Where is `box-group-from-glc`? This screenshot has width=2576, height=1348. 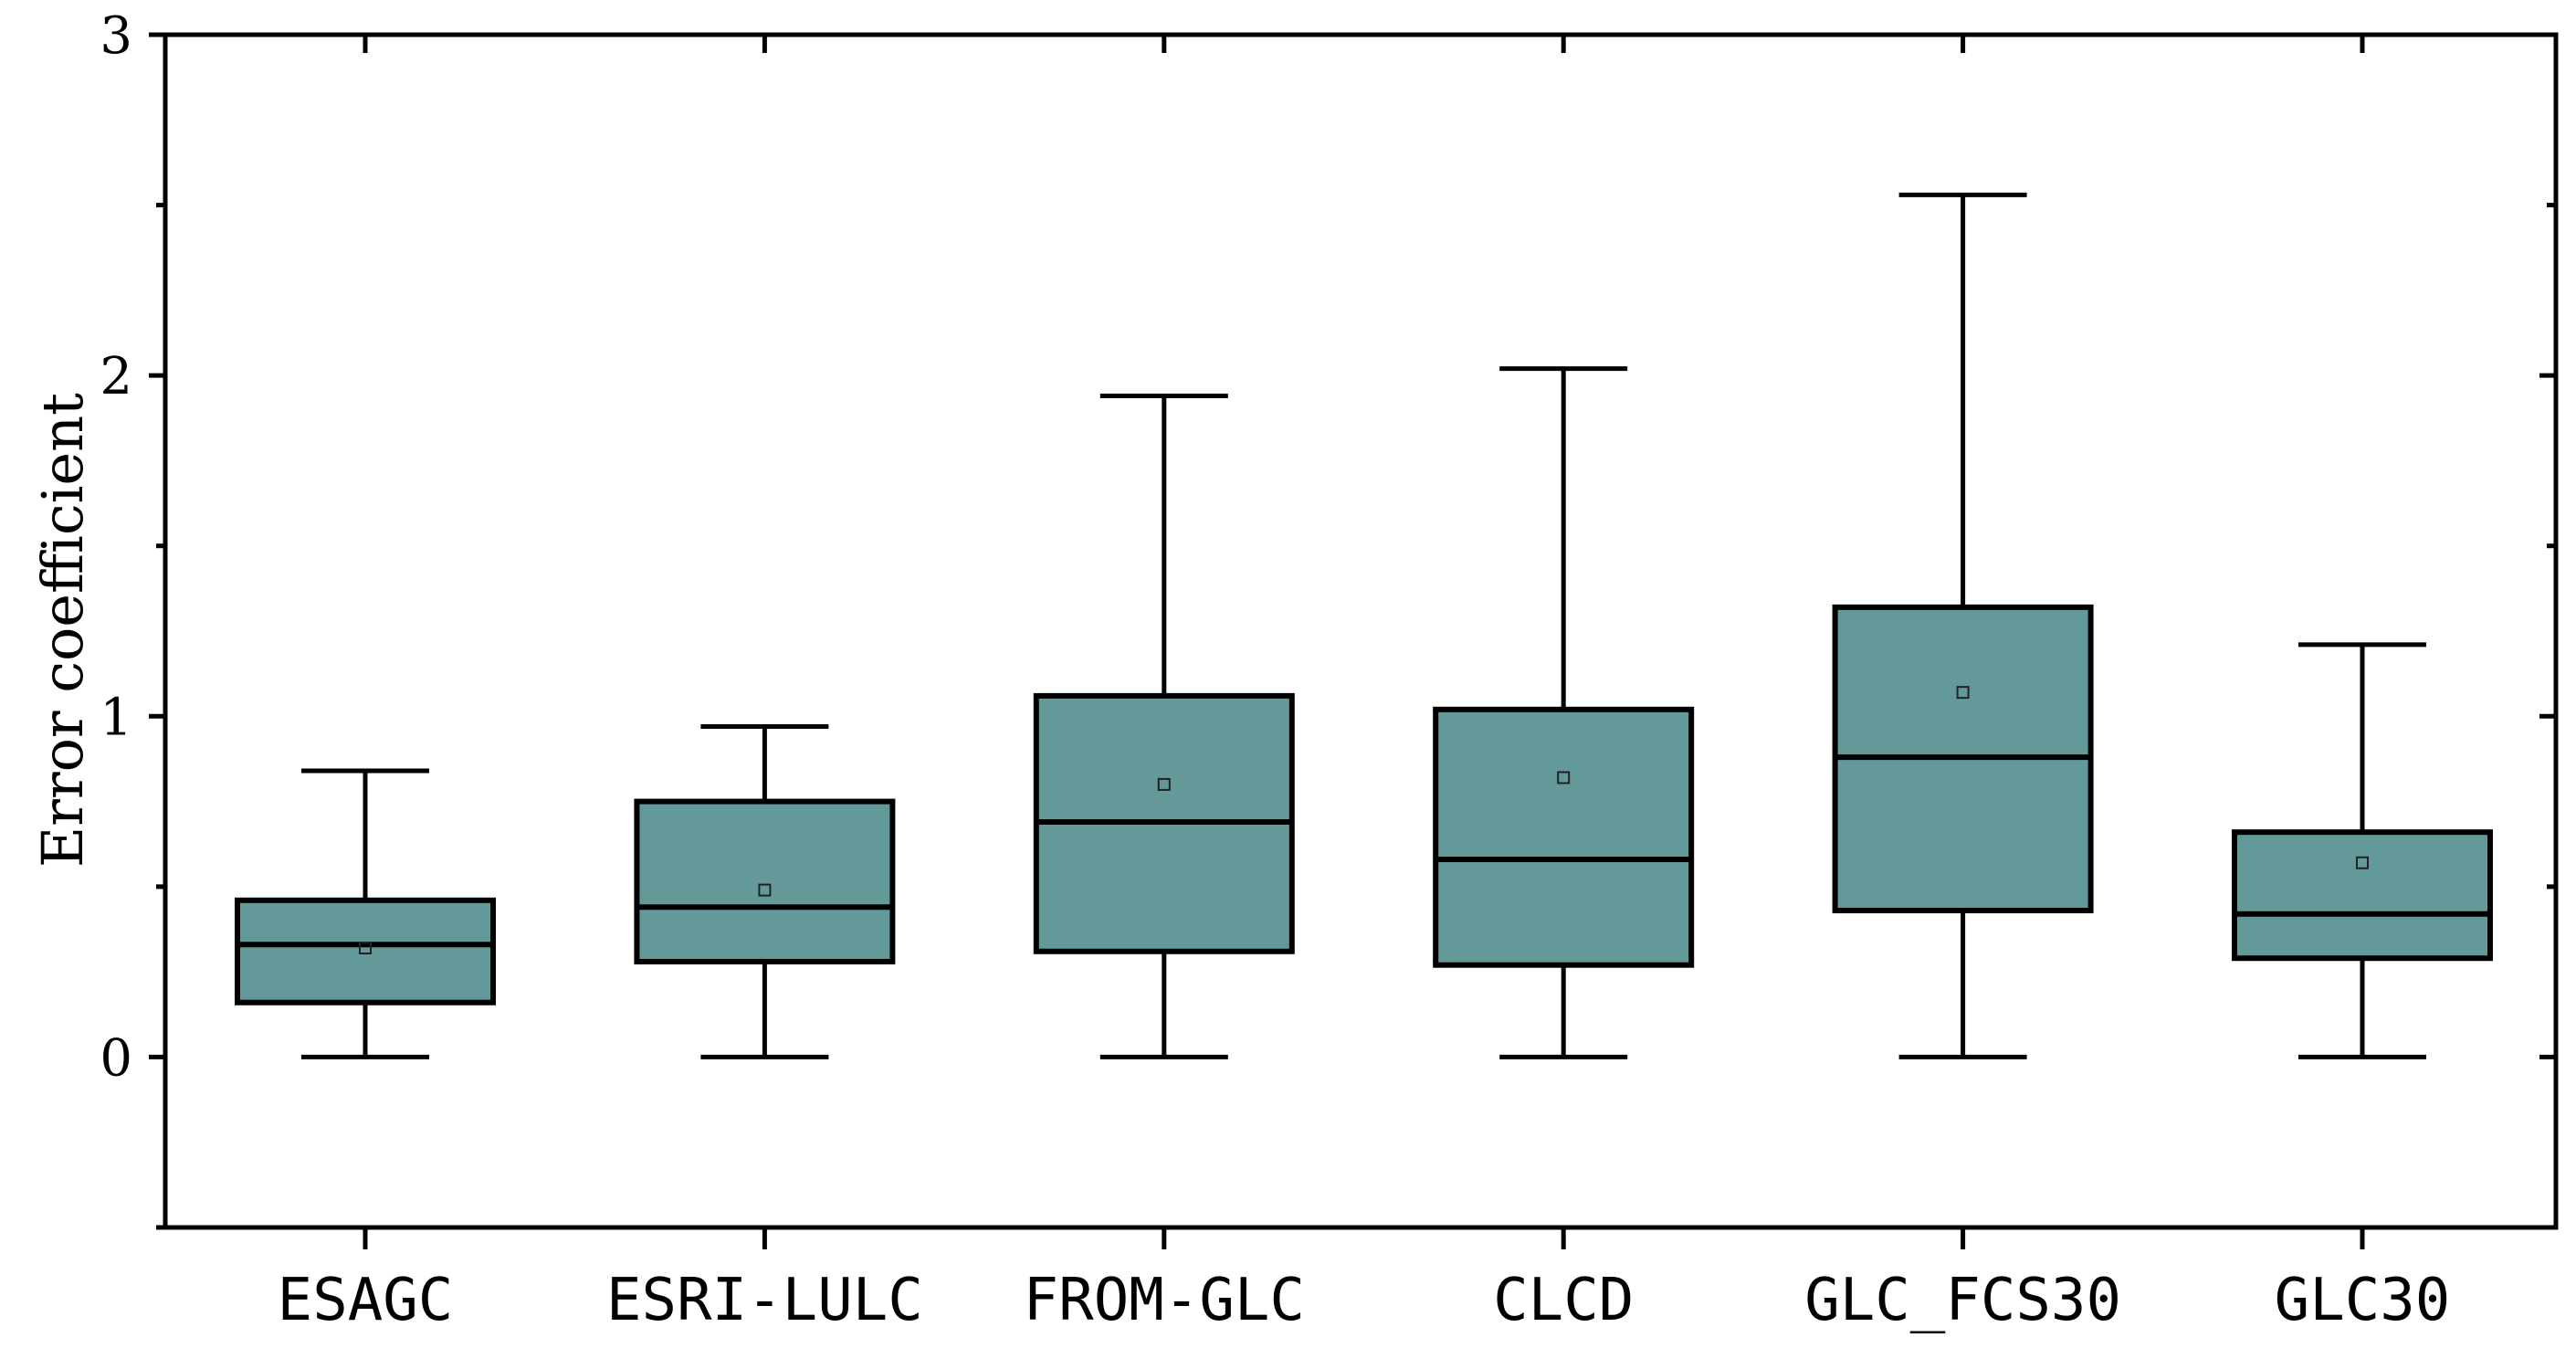 box-group-from-glc is located at coordinates (1164, 726).